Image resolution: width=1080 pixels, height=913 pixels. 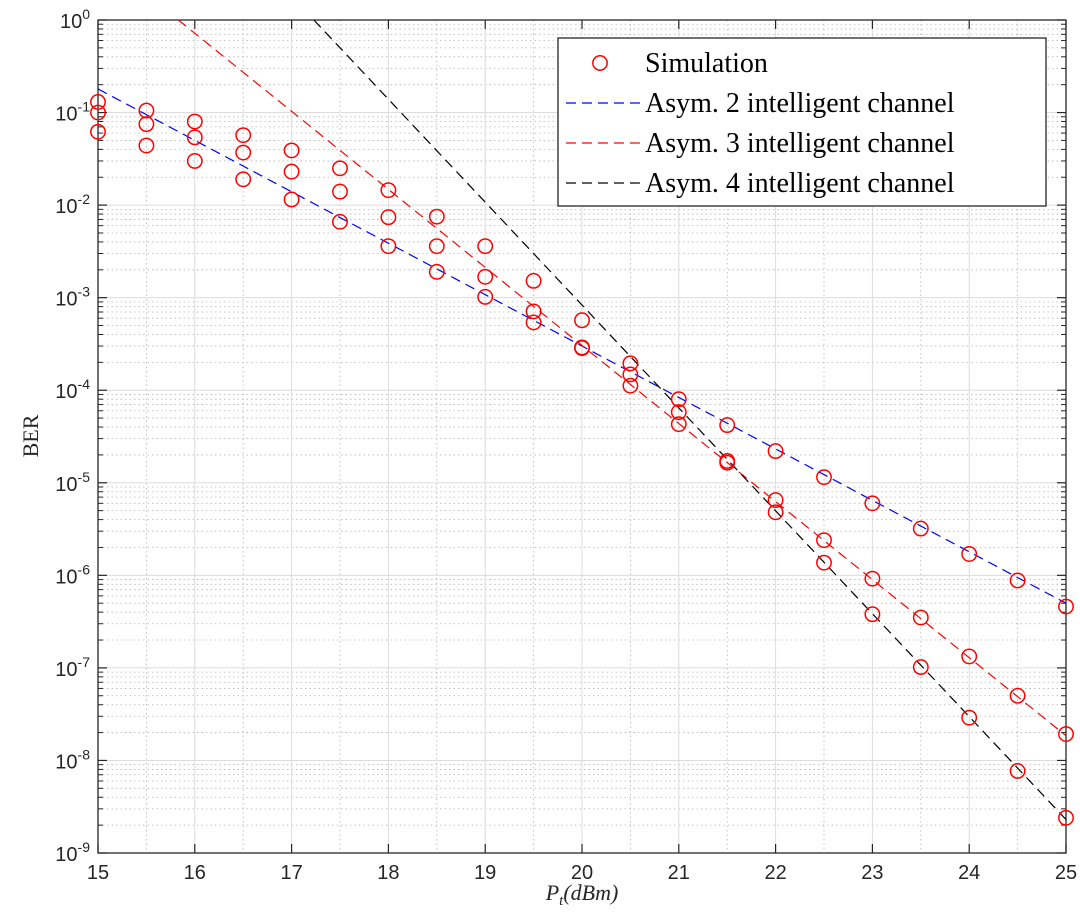 What do you see at coordinates (679, 873) in the screenshot?
I see `x-tick-label: 21` at bounding box center [679, 873].